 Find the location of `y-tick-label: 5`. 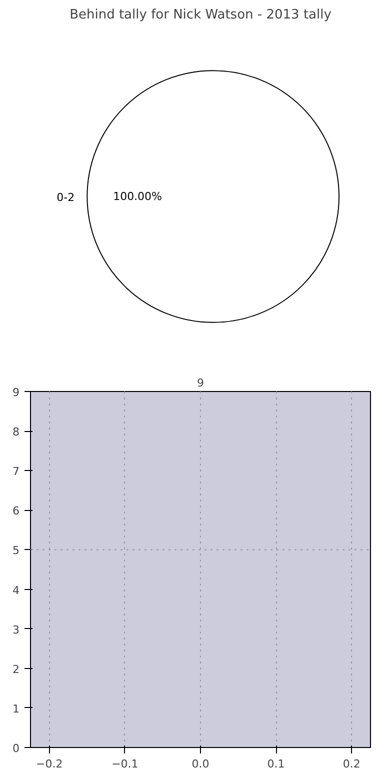

y-tick-label: 5 is located at coordinates (16, 551).